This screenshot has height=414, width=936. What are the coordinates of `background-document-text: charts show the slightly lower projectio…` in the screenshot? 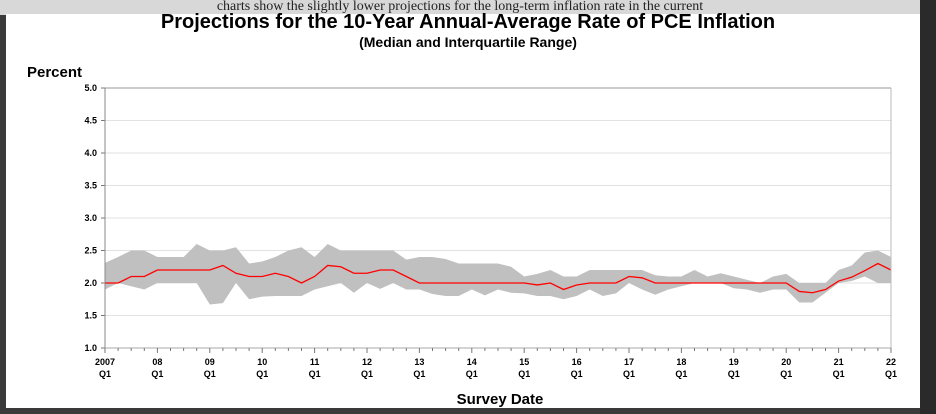 It's located at (460, 7).